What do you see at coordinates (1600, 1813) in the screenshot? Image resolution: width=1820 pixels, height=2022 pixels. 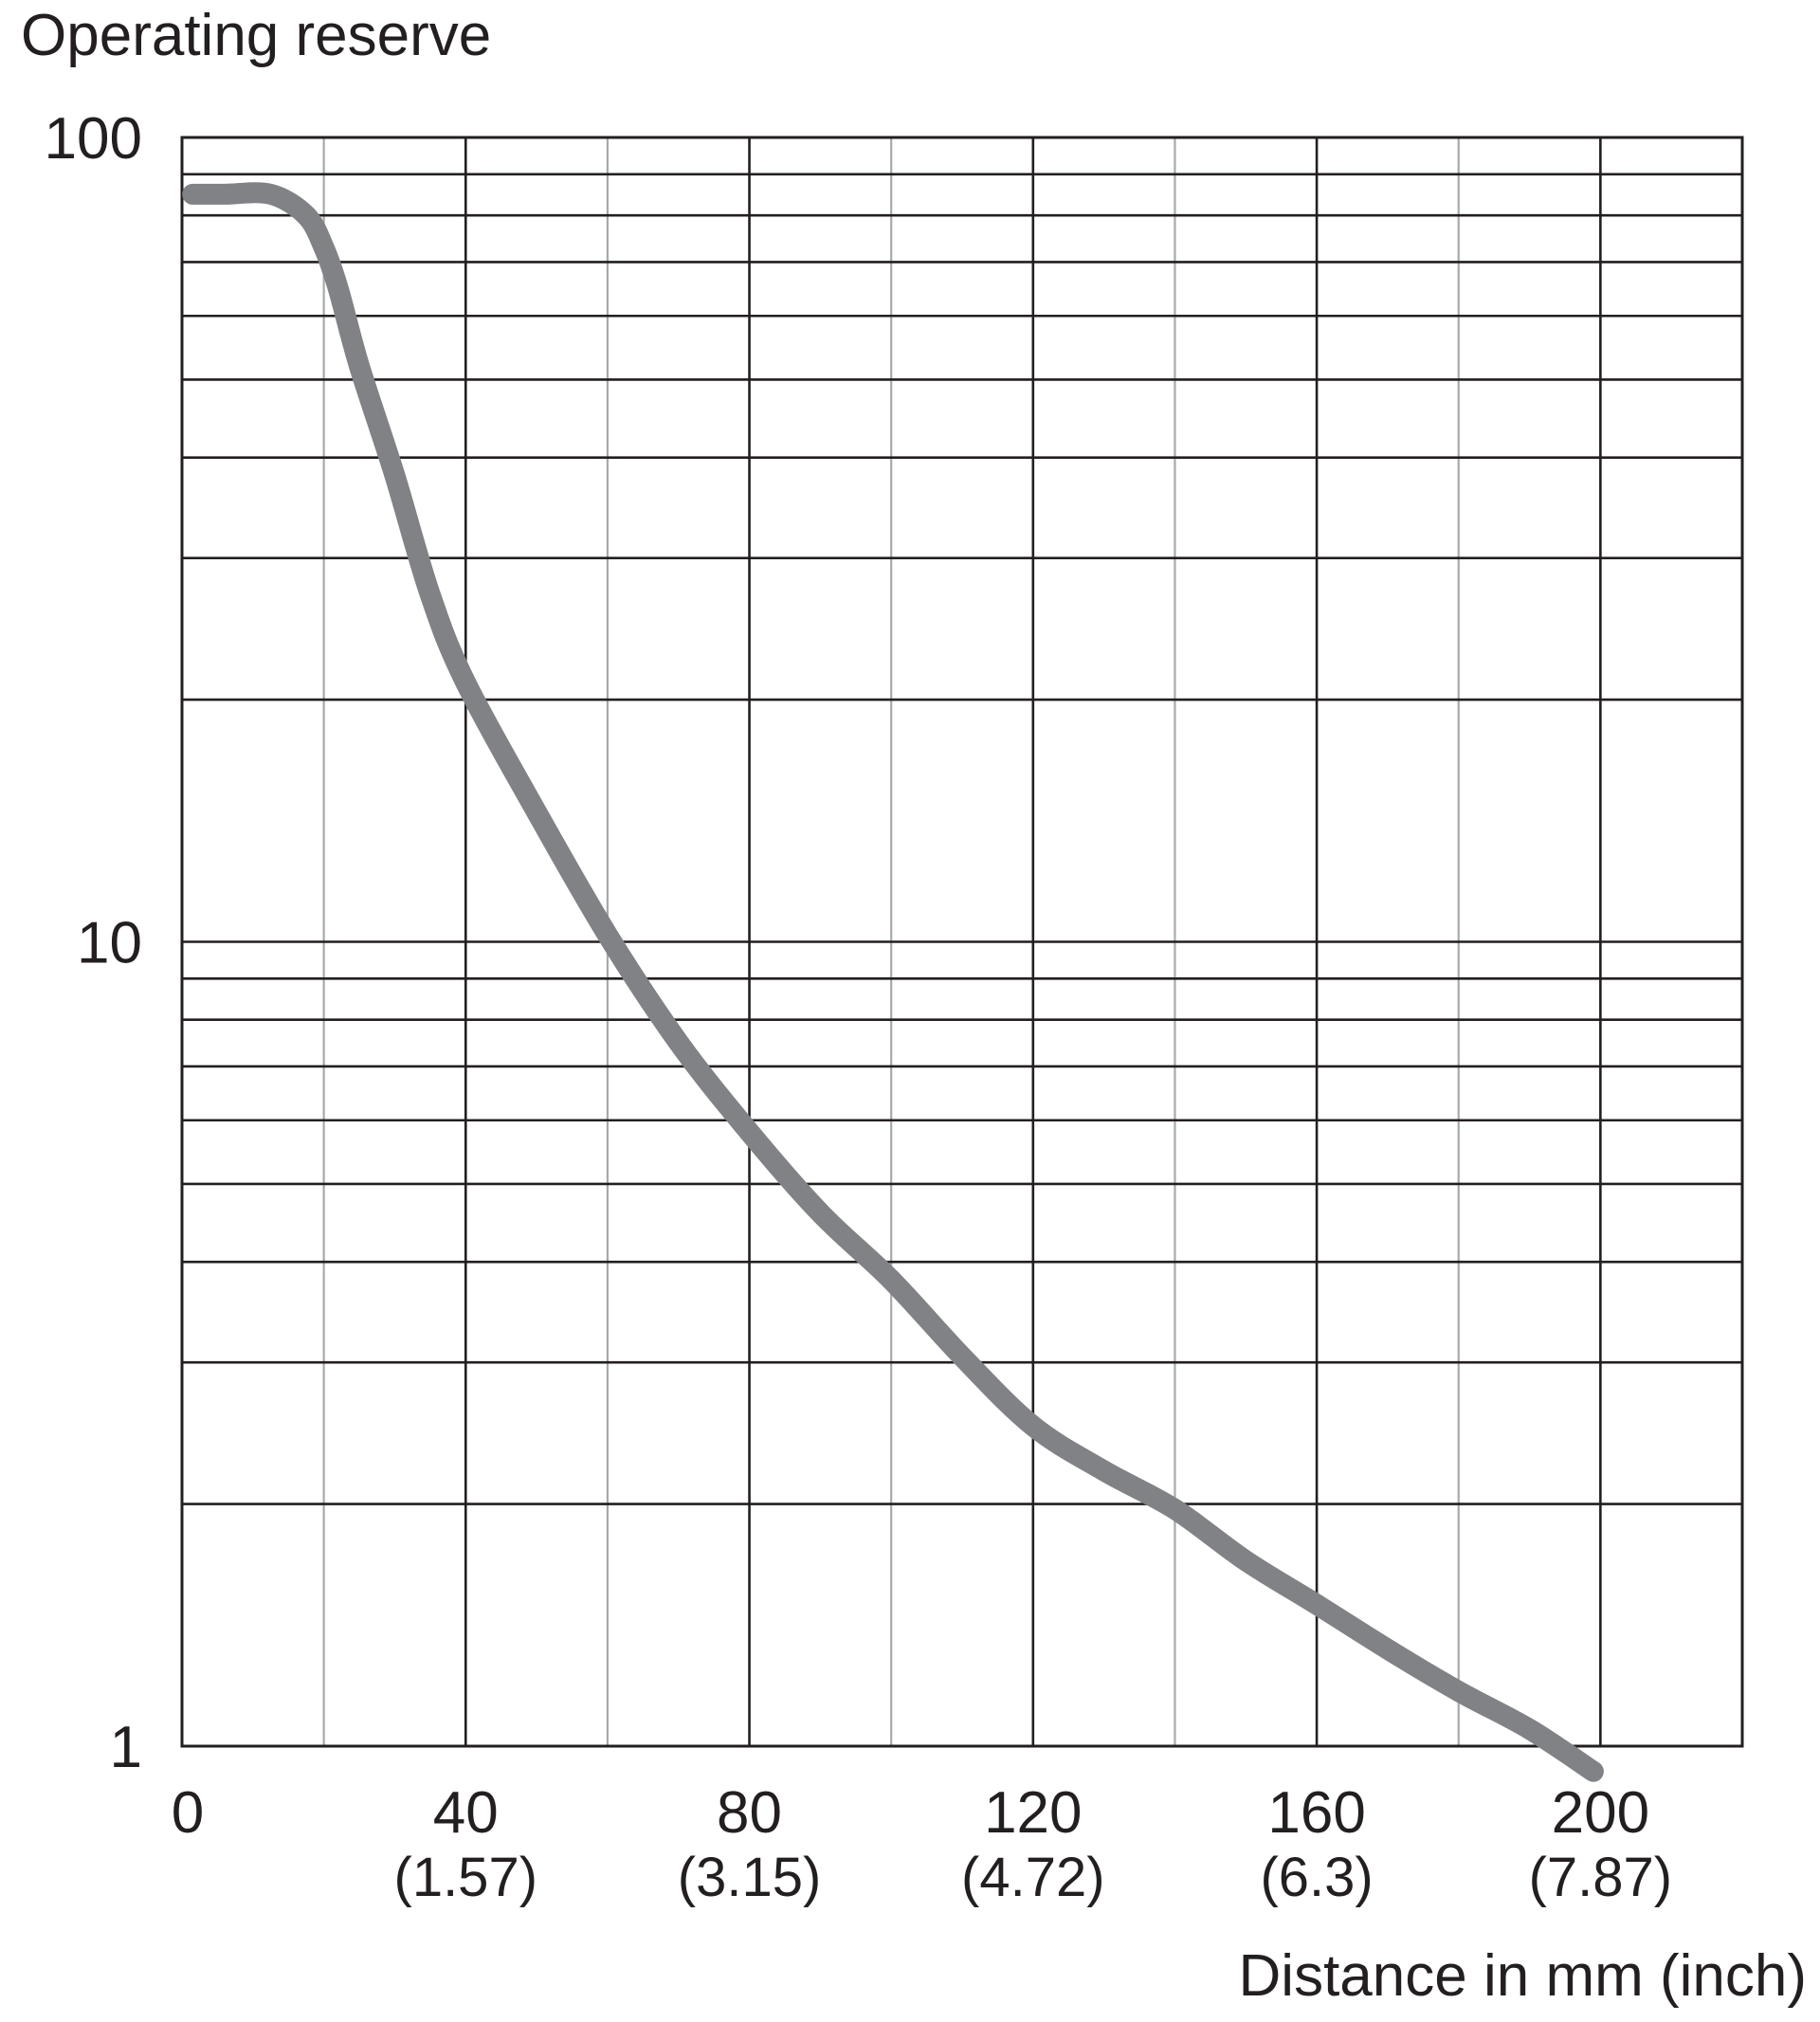 I see `x-tick-label: 200` at bounding box center [1600, 1813].